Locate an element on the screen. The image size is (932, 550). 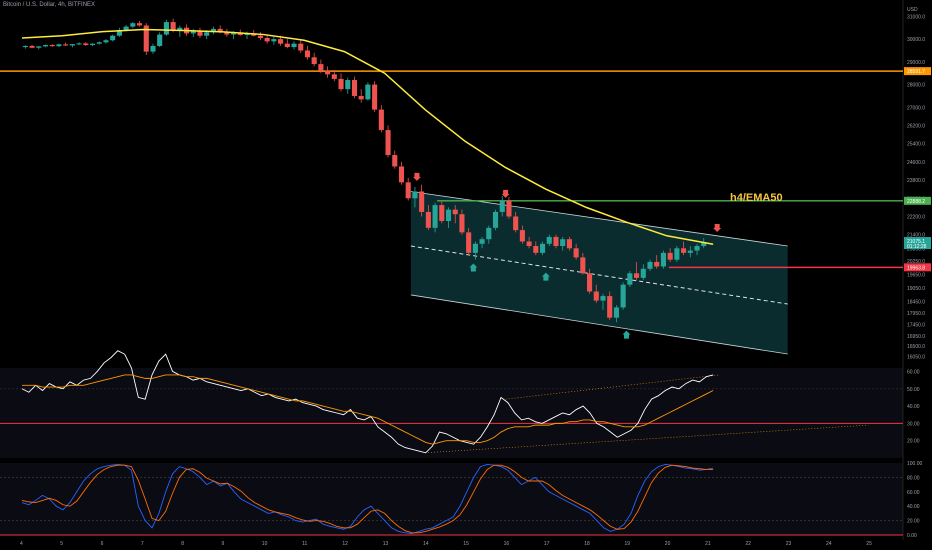
price-tick-label: 19650.0 is located at coordinates (916, 275).